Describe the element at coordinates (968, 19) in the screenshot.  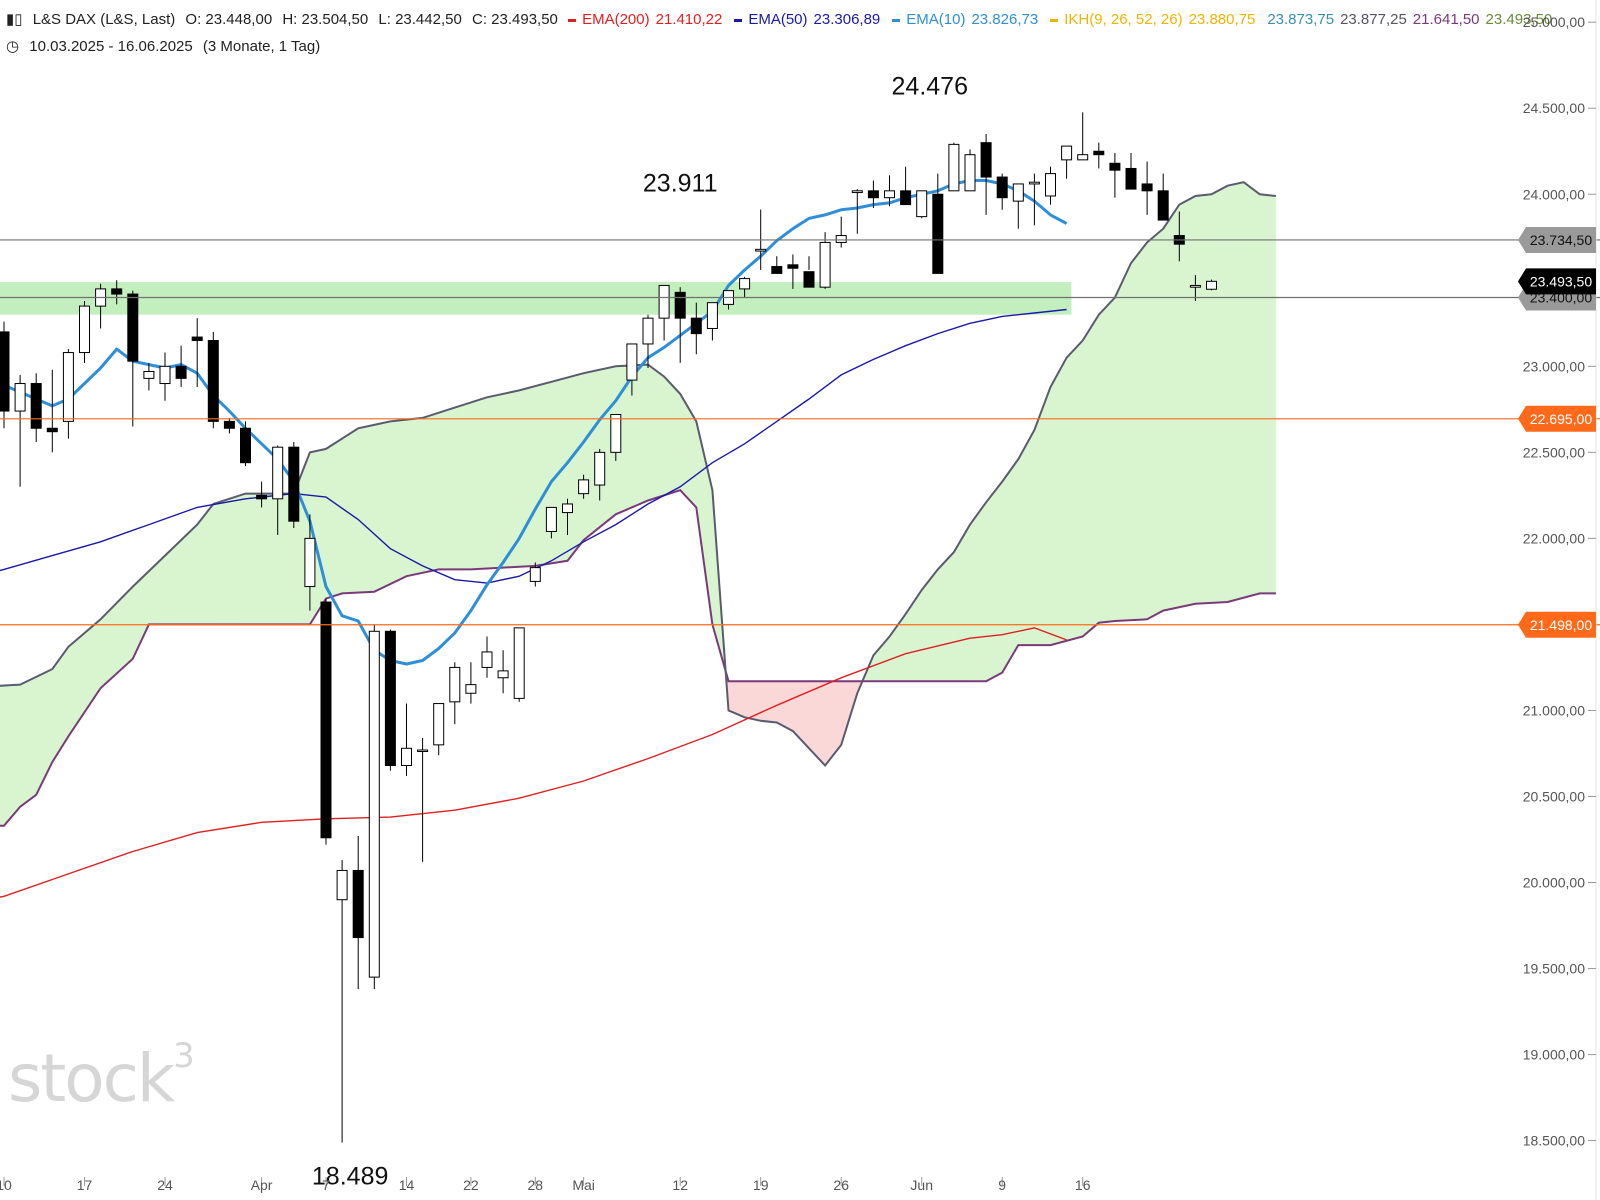
I see `legend-item-2: EMA(10) 23.826,73` at that location.